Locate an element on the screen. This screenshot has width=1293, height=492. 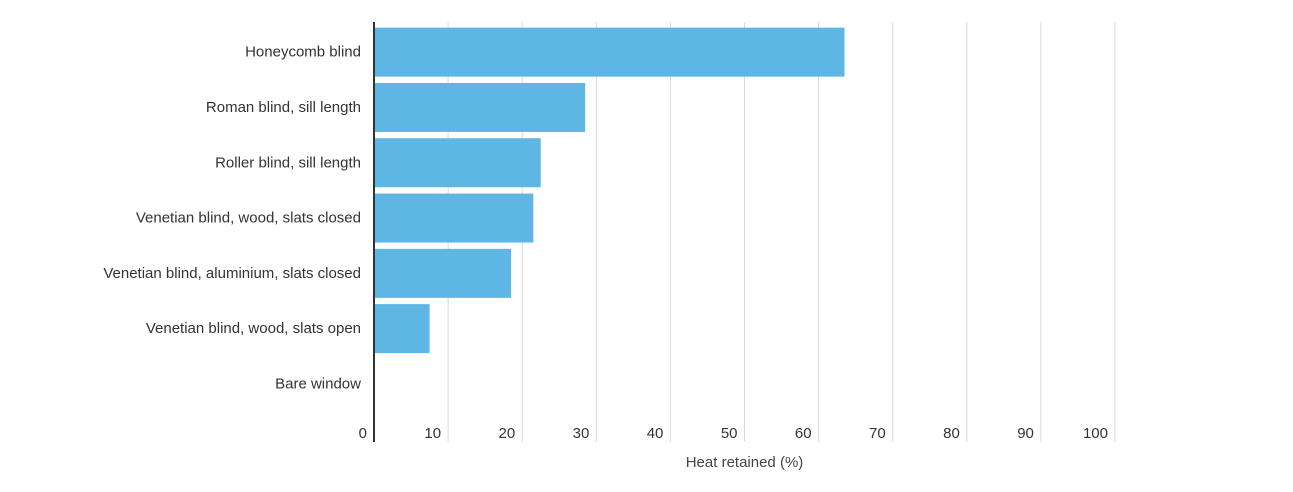
category-label: Roller blind, sill length is located at coordinates (288, 162).